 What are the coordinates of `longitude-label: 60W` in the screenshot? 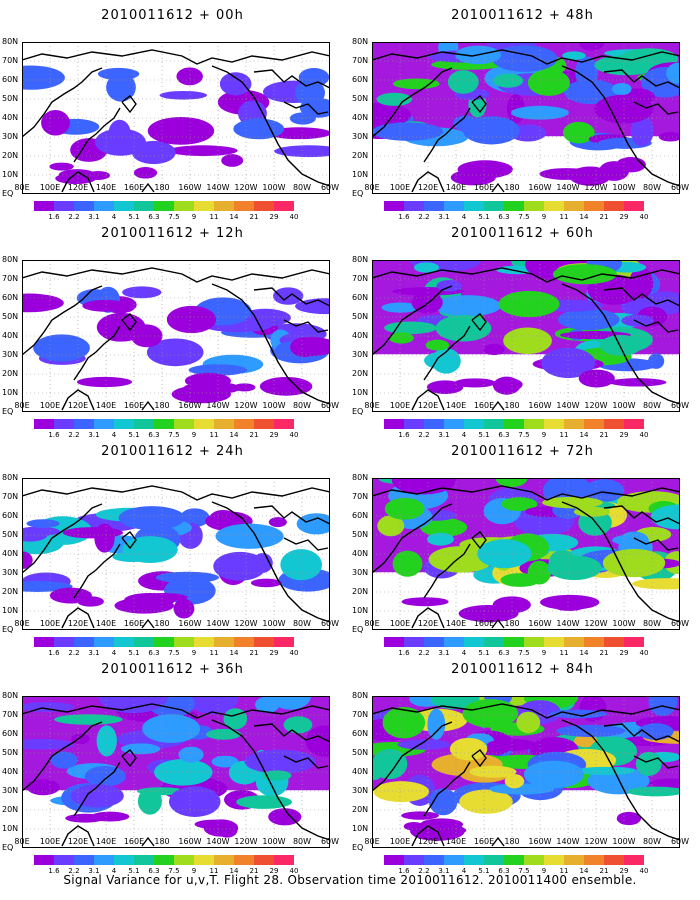 It's located at (330, 405).